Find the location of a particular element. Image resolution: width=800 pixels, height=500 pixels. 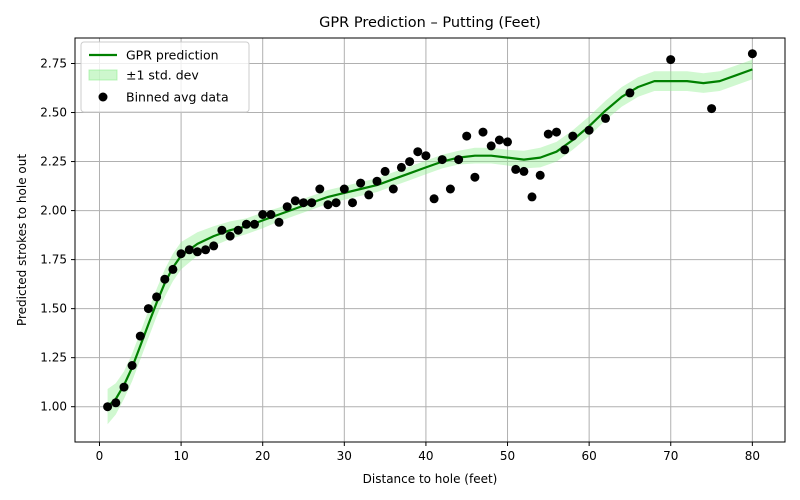

y-tick-label: 1.50 is located at coordinates (53, 309).